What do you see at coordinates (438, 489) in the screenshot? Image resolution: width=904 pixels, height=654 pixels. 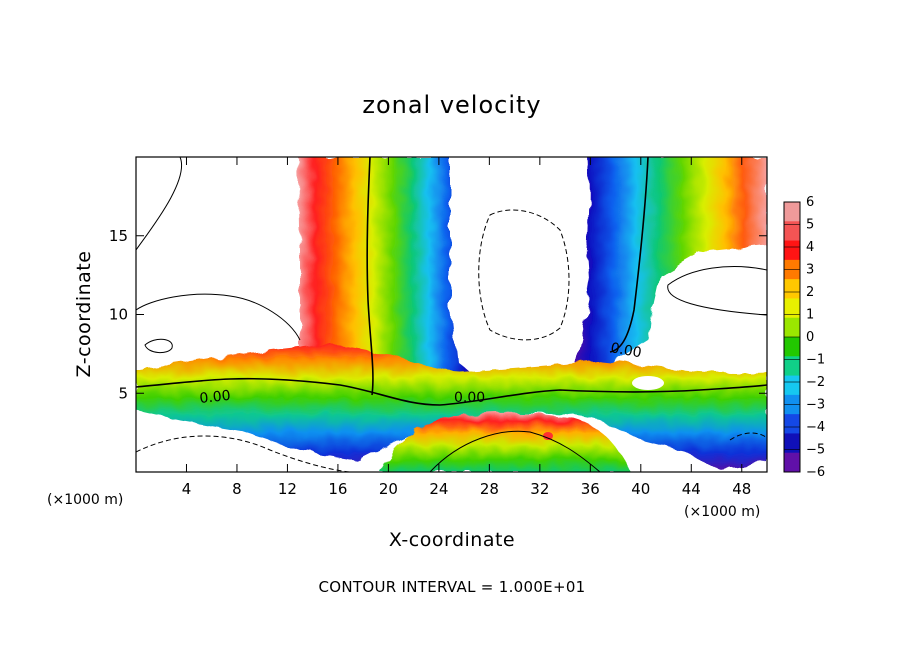 I see `x-tick-label: 24` at bounding box center [438, 489].